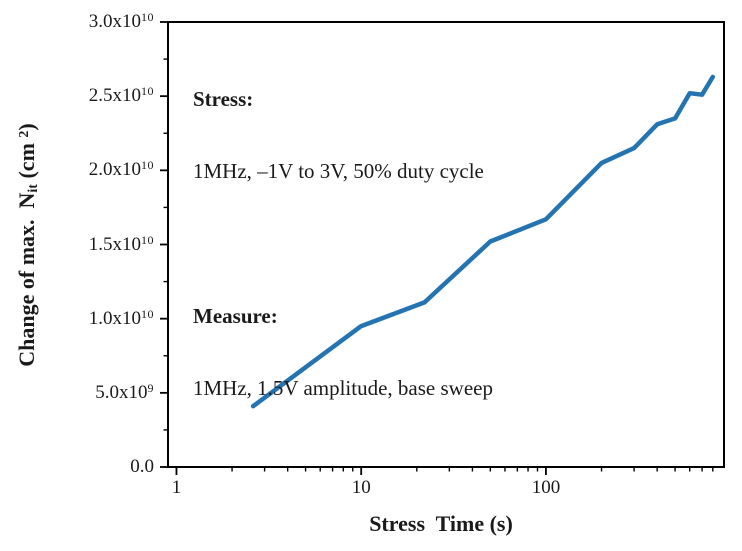  Describe the element at coordinates (142, 466) in the screenshot. I see `y-tick-label: 0.0` at that location.